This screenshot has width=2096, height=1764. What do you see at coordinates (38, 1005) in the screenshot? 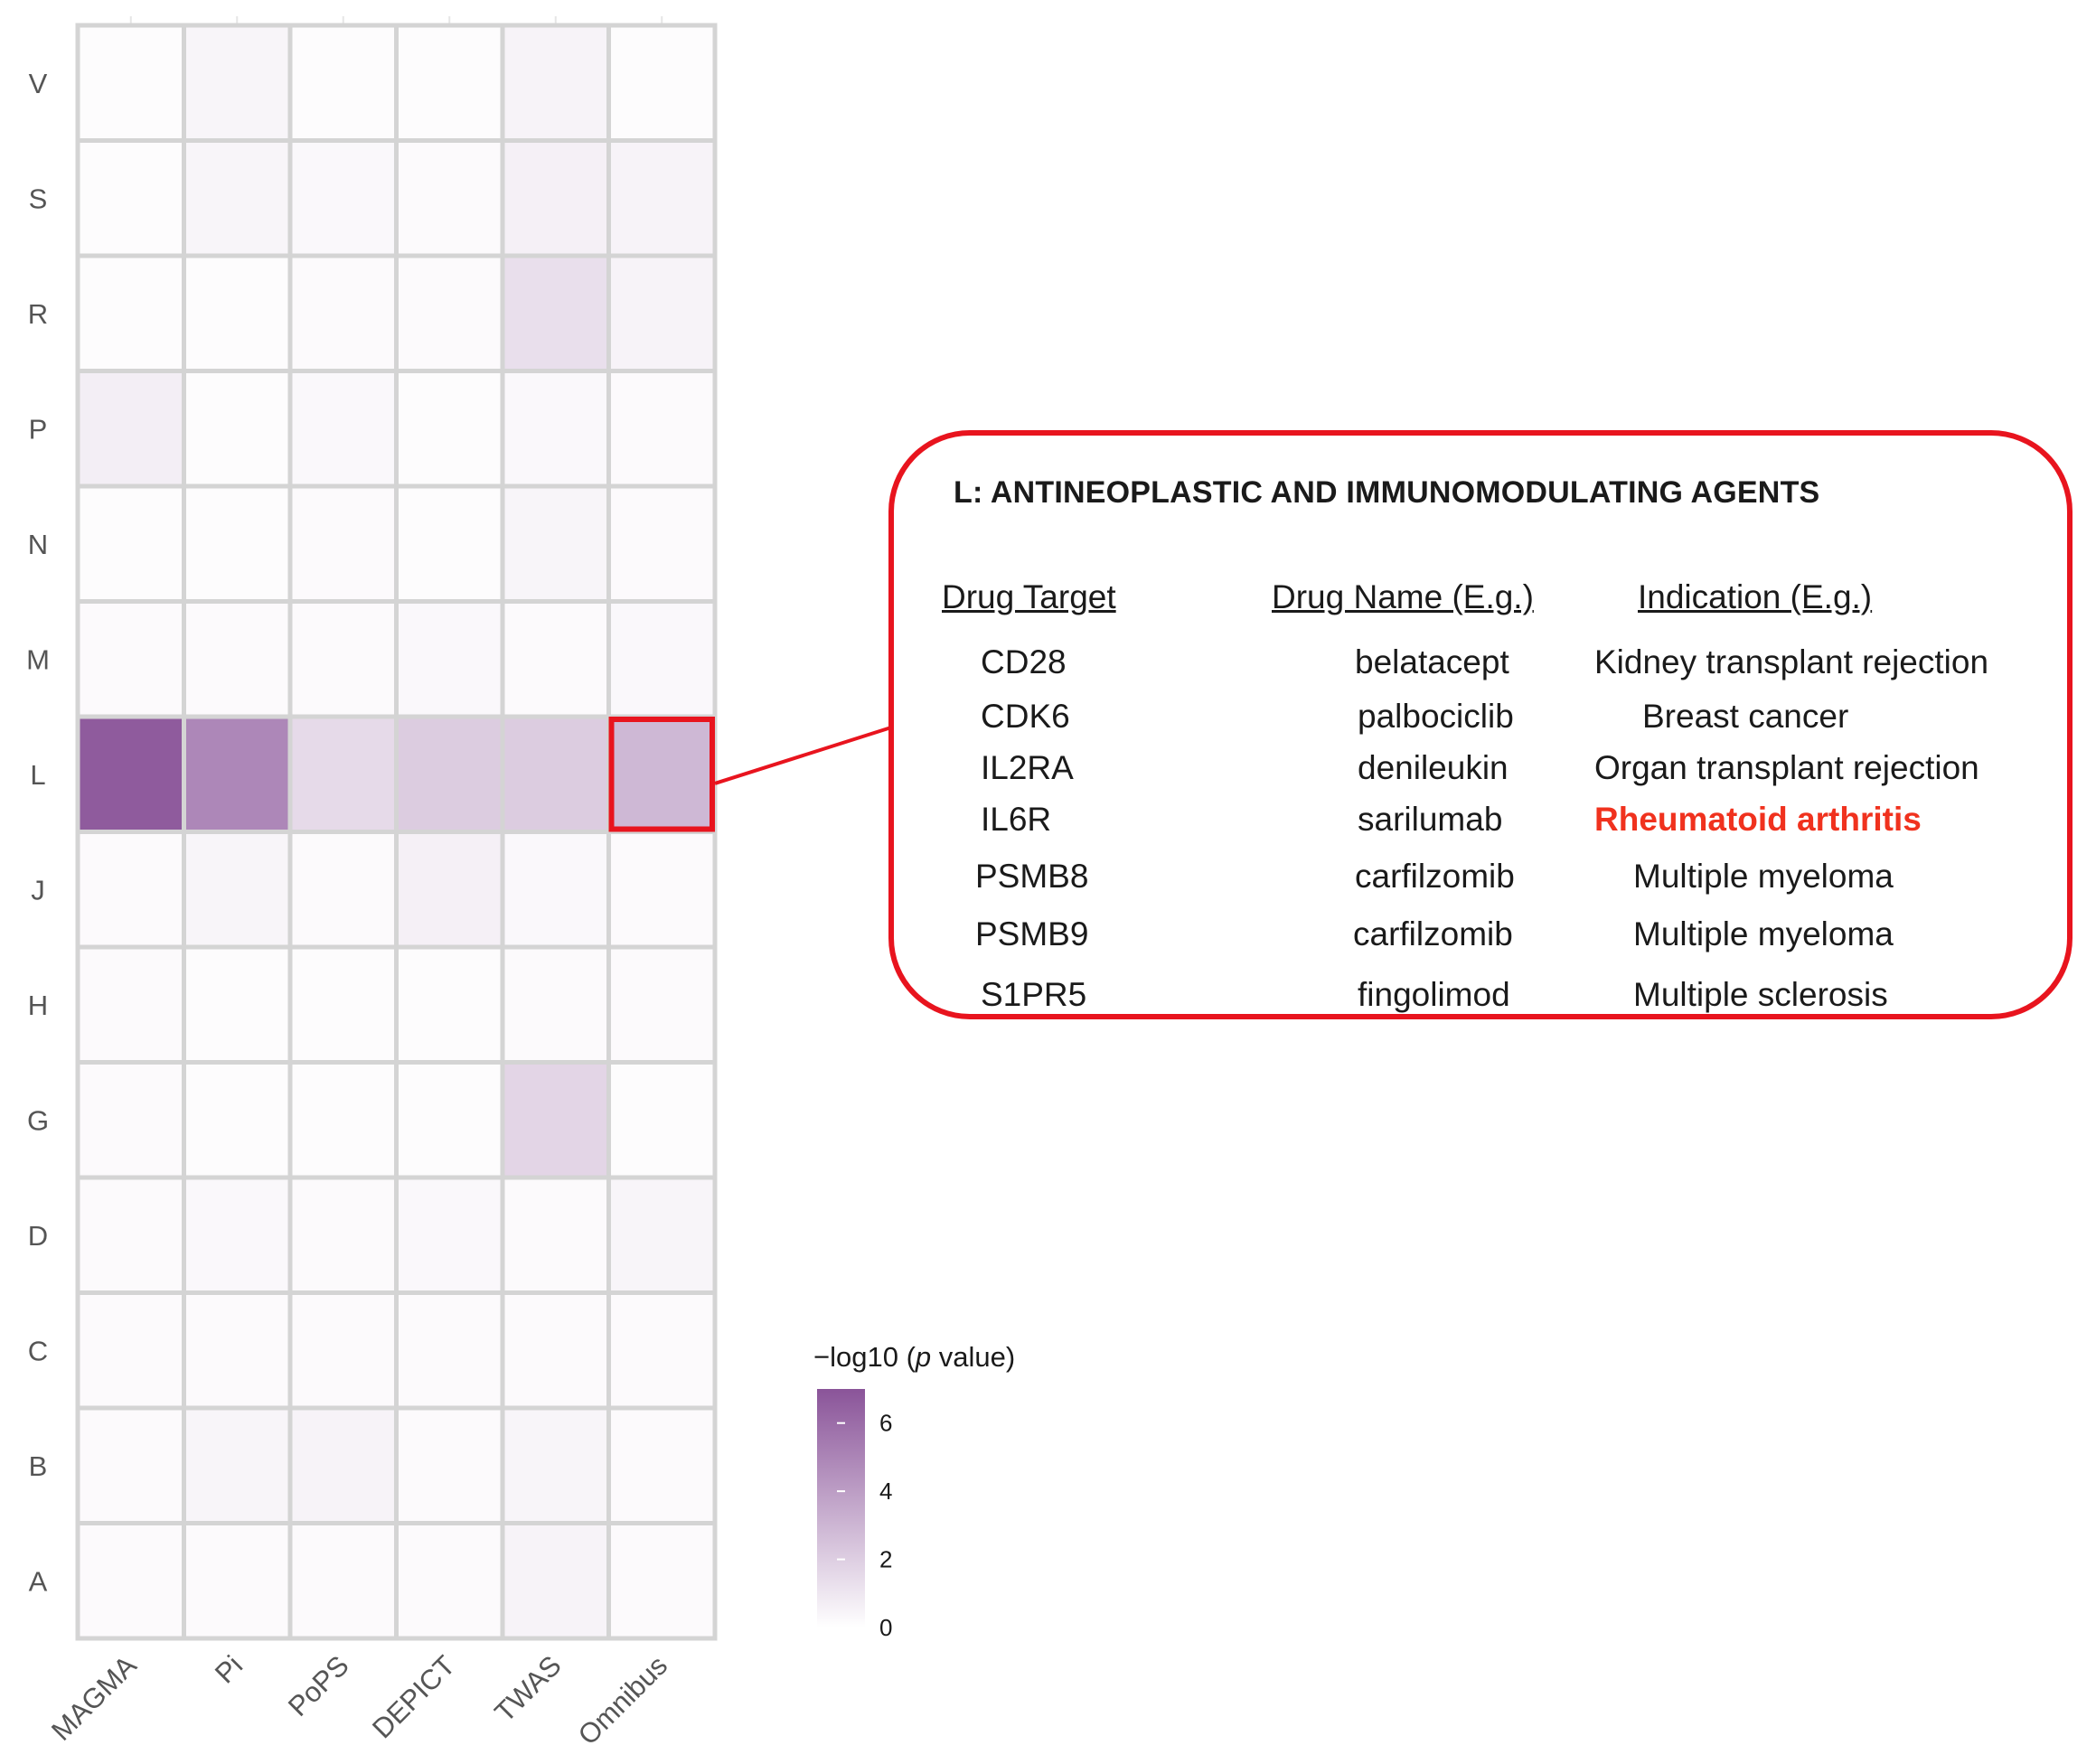
I see `y-tick-label: H` at bounding box center [38, 1005].